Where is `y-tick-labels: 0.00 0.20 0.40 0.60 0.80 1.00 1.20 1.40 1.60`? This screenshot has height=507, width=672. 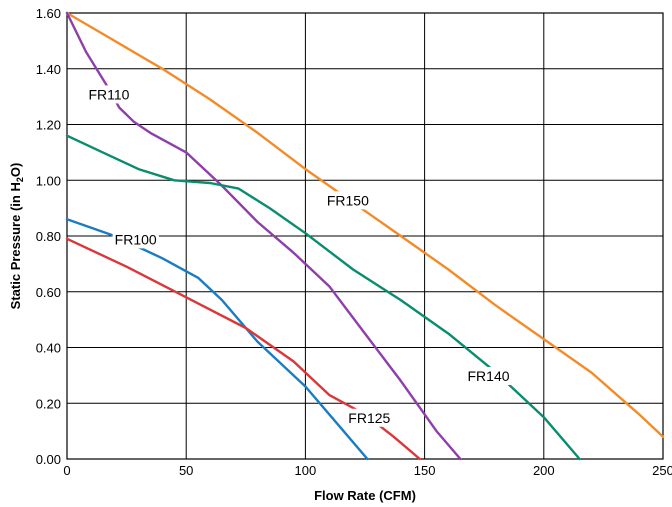 y-tick-labels: 0.00 0.20 0.40 0.60 0.80 1.00 1.20 1.40 1.60 is located at coordinates (48, 236).